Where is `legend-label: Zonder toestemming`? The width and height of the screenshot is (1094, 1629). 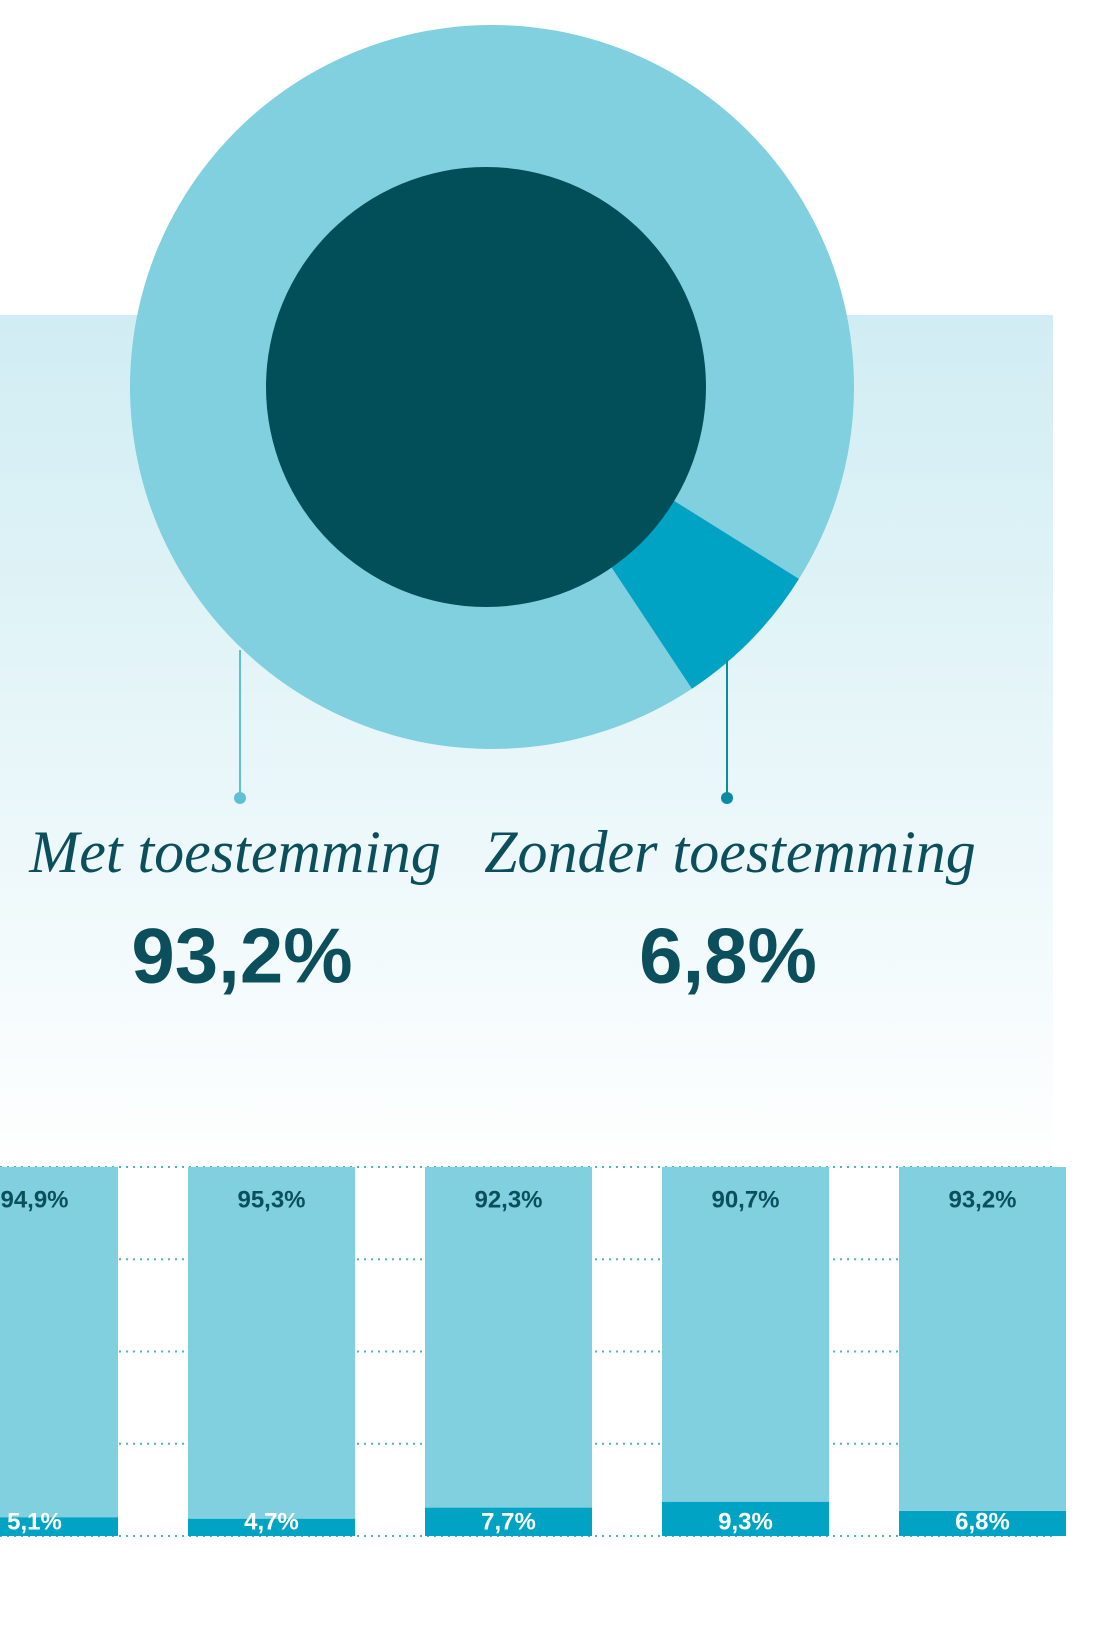
legend-label: Zonder toestemming is located at coordinates (730, 852).